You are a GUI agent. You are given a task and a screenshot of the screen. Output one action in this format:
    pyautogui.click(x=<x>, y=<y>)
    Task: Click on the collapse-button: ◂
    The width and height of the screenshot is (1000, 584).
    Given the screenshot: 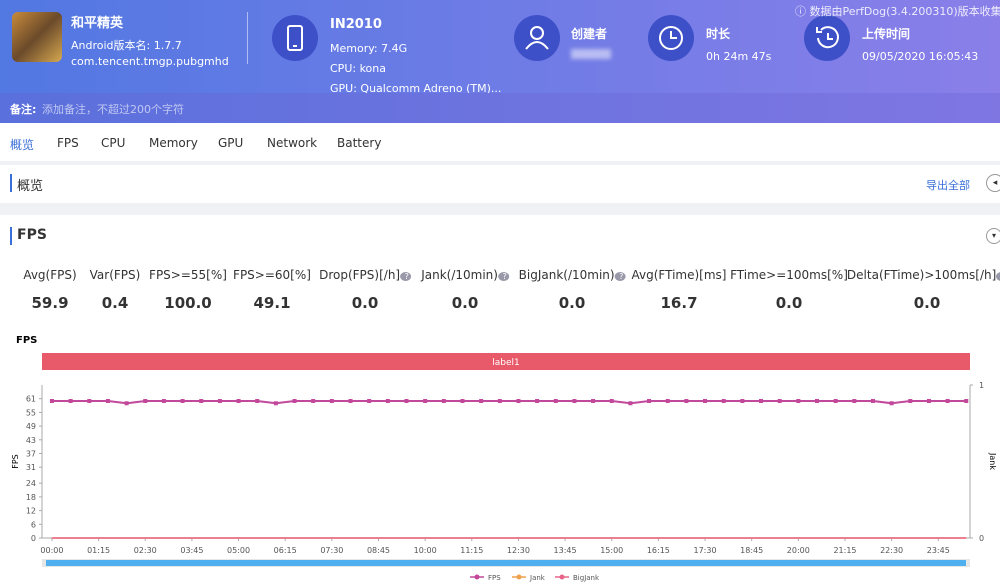 What is the action you would take?
    pyautogui.click(x=993, y=183)
    